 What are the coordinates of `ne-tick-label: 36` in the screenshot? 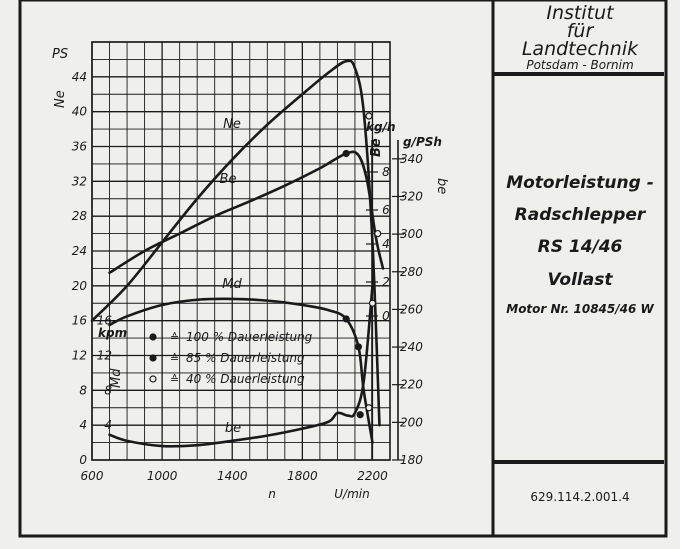 It's located at (80, 147).